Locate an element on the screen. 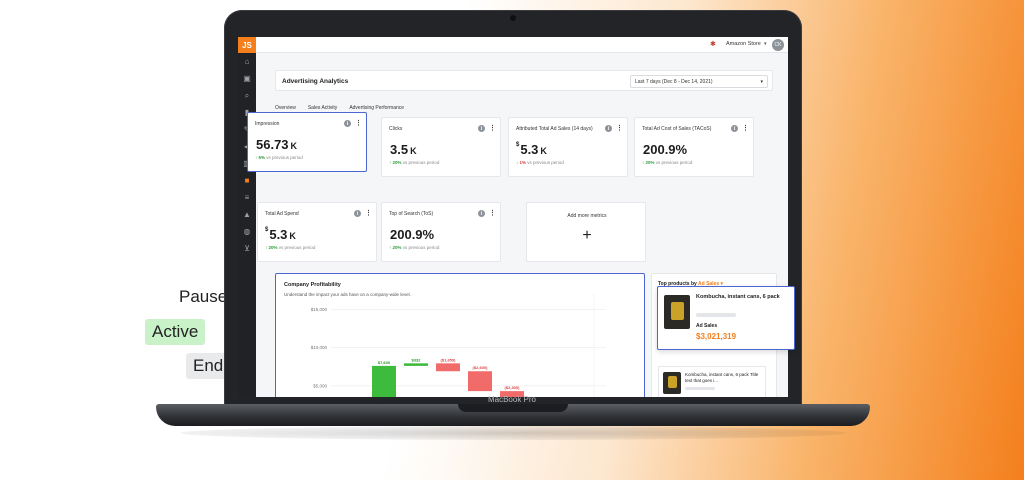  product-metric-value: $3,021,319 is located at coordinates (716, 336).